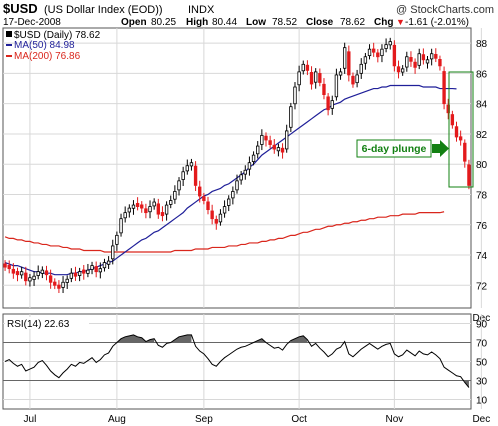 The image size is (498, 426). What do you see at coordinates (383, 22) in the screenshot?
I see `chg-label: Chg` at bounding box center [383, 22].